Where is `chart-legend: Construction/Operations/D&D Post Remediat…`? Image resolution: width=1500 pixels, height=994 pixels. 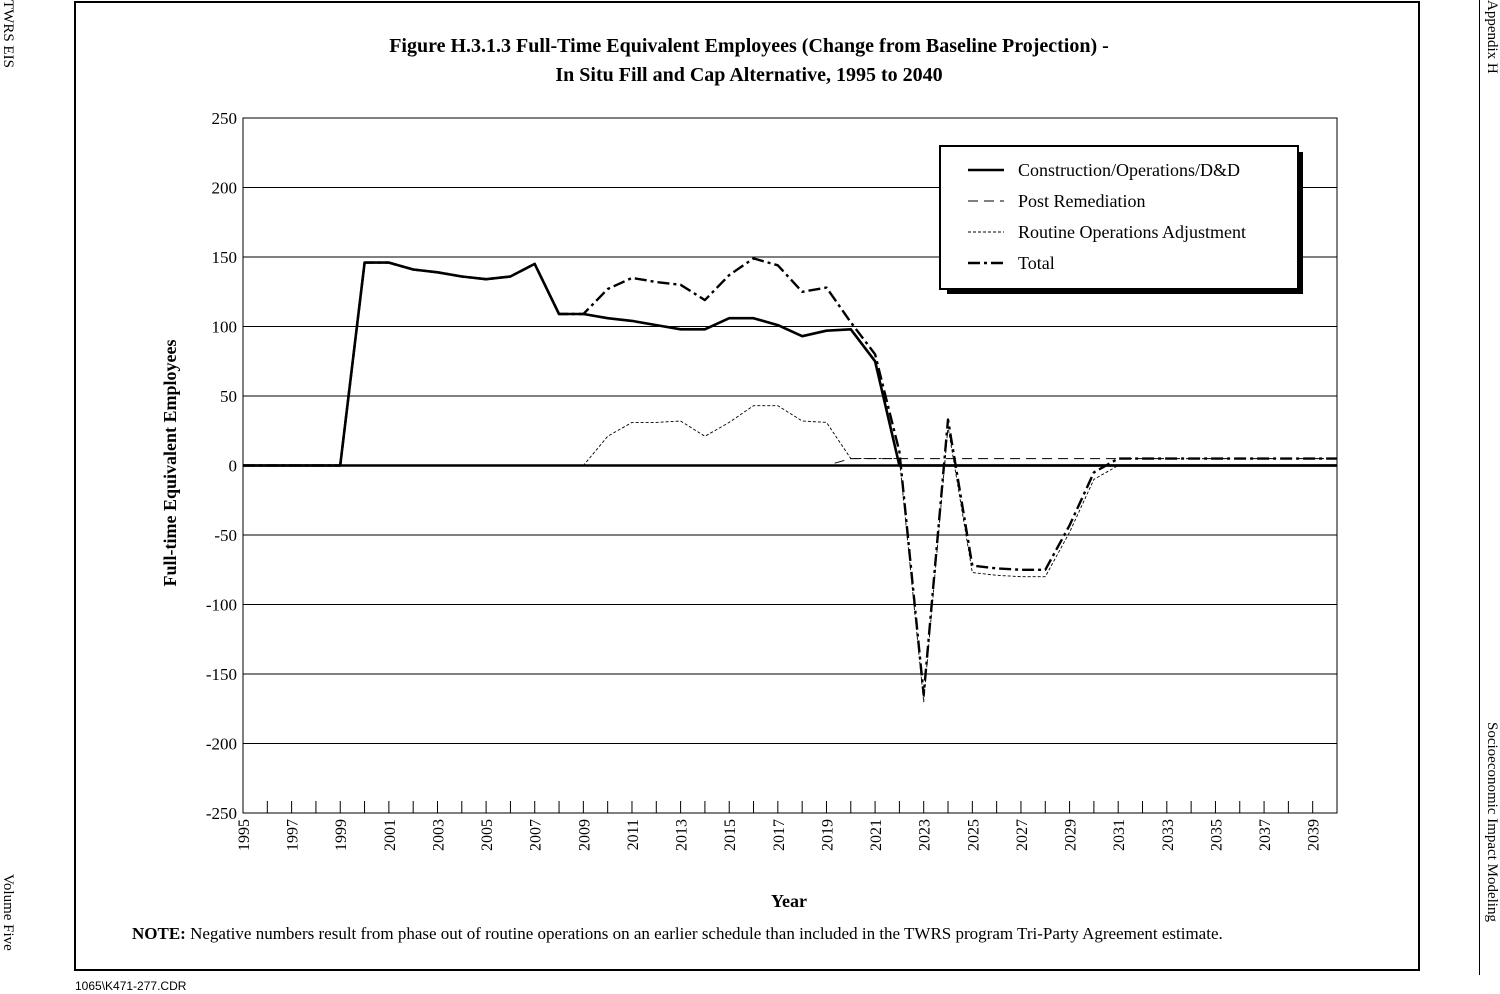
chart-legend: Construction/Operations/D&D Post Remediat… is located at coordinates (1121, 219).